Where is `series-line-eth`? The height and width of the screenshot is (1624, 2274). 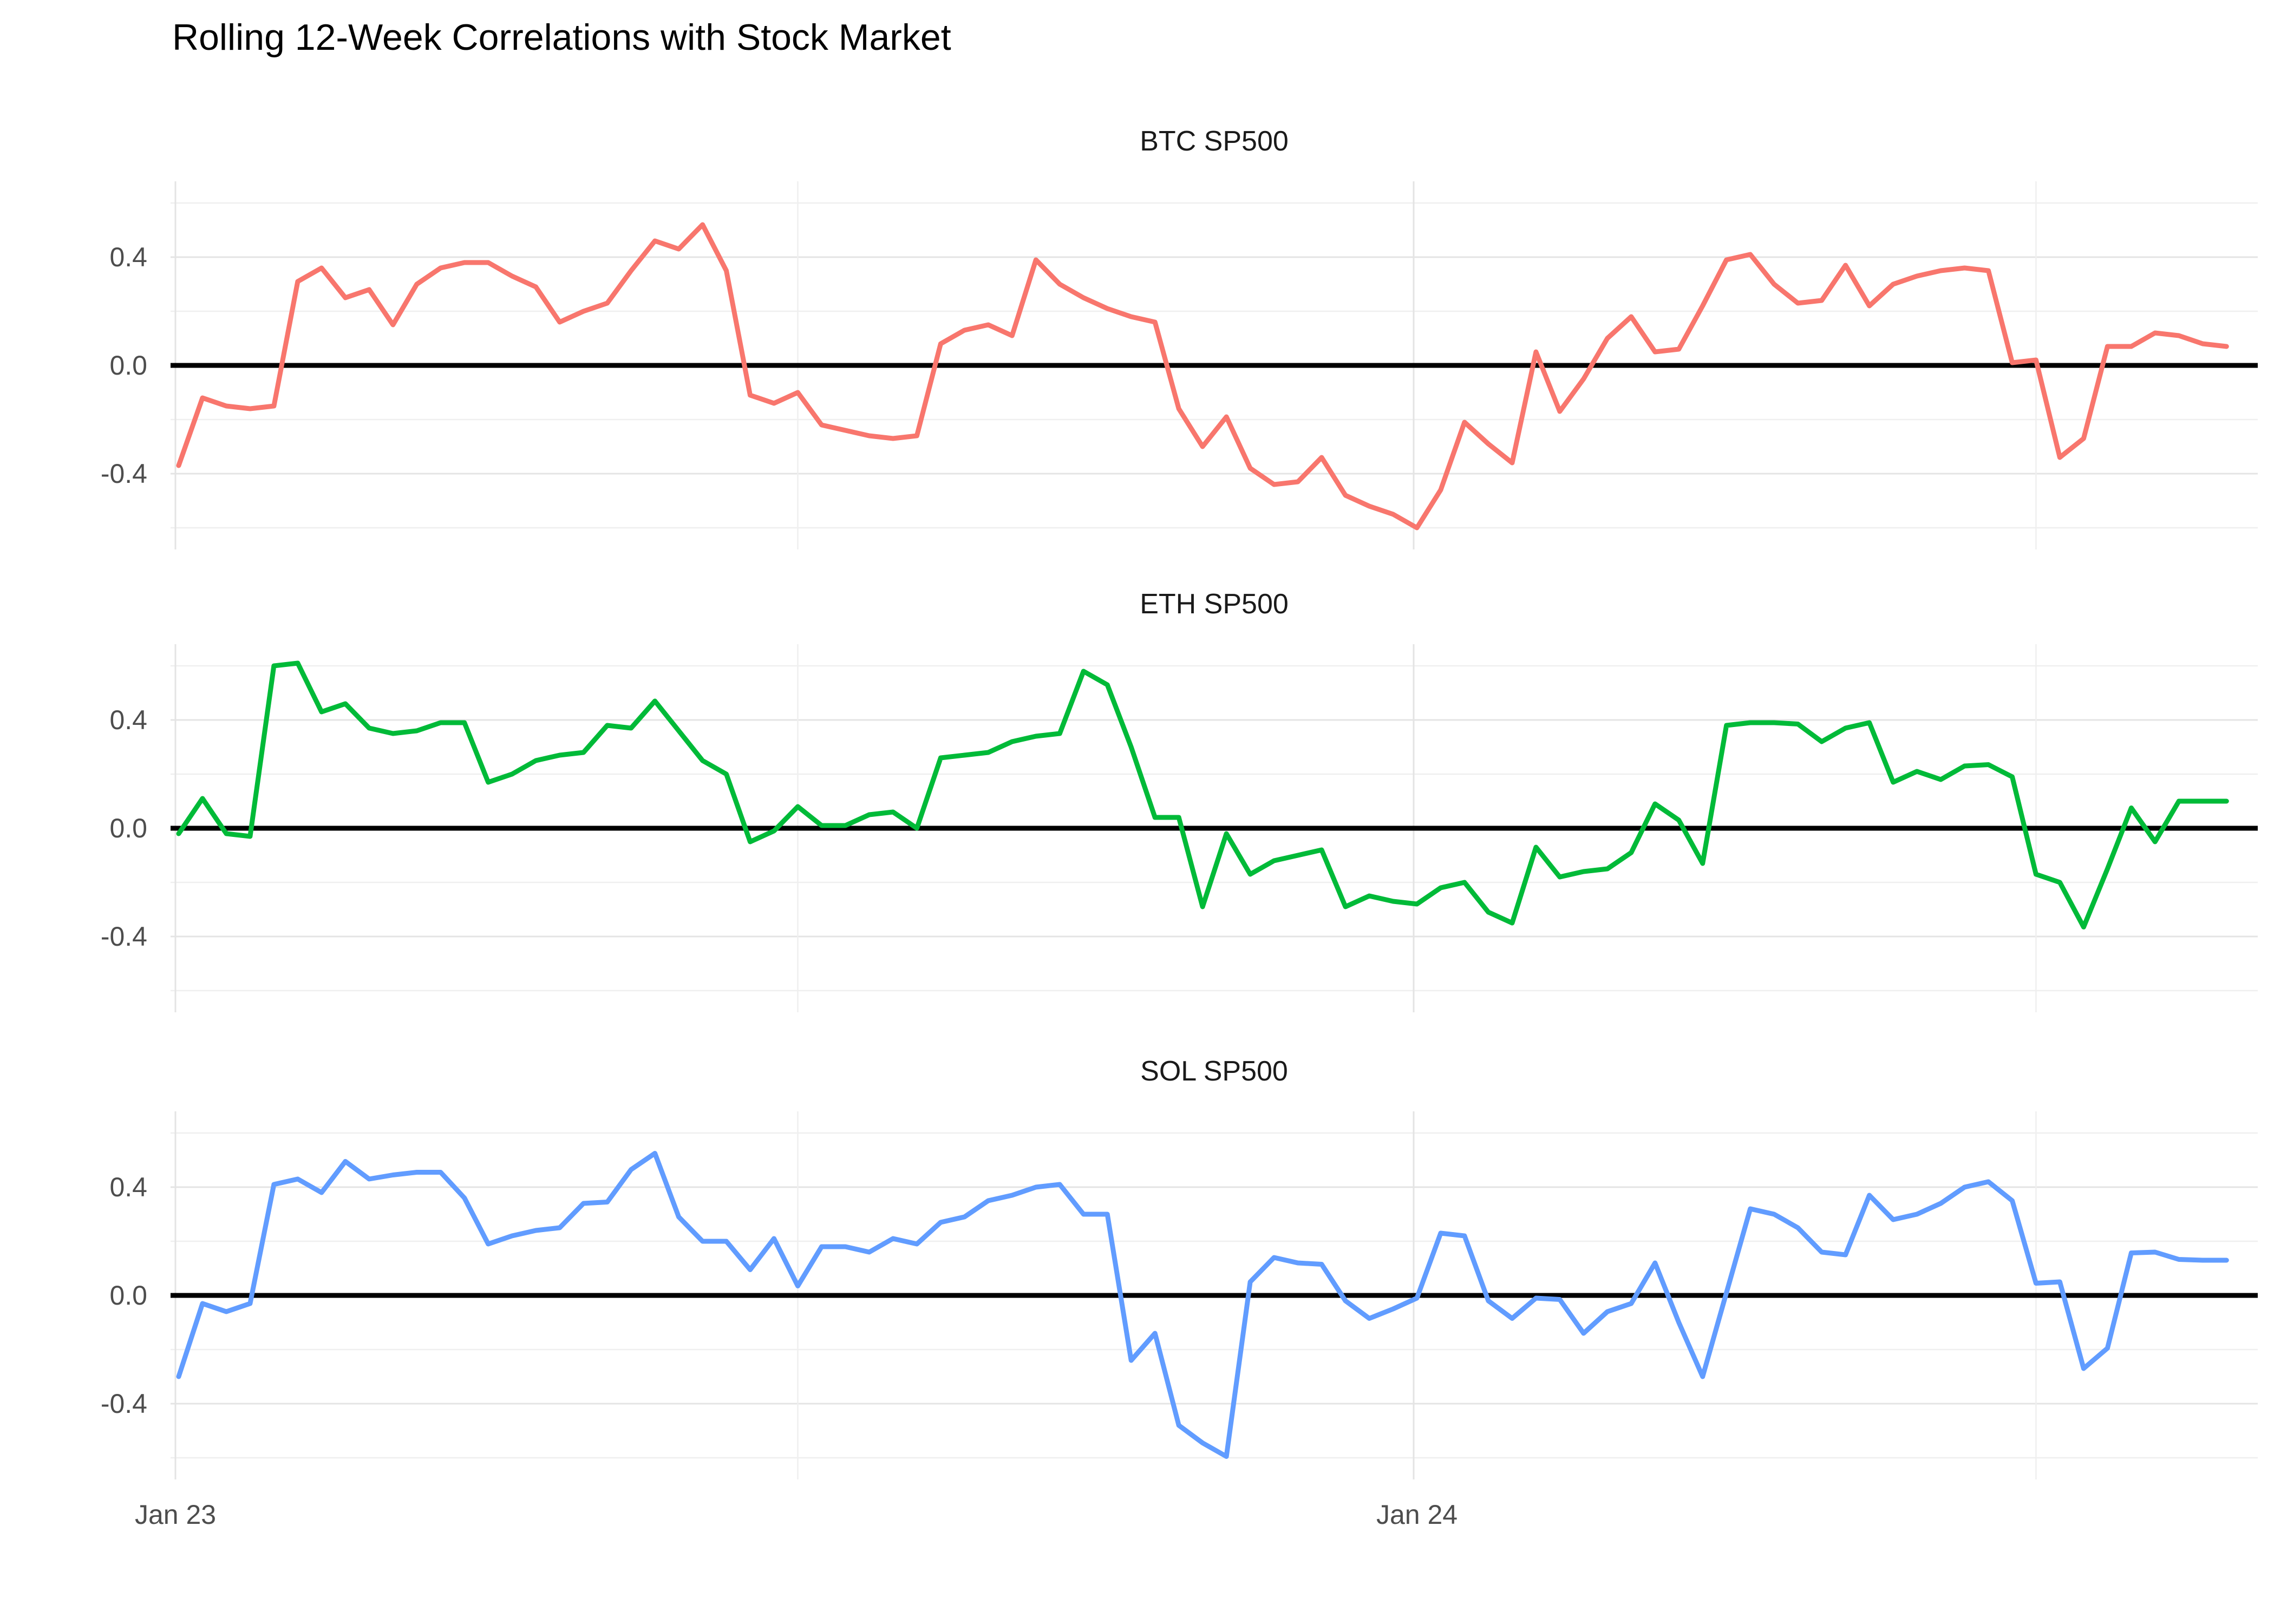 series-line-eth is located at coordinates (1203, 794).